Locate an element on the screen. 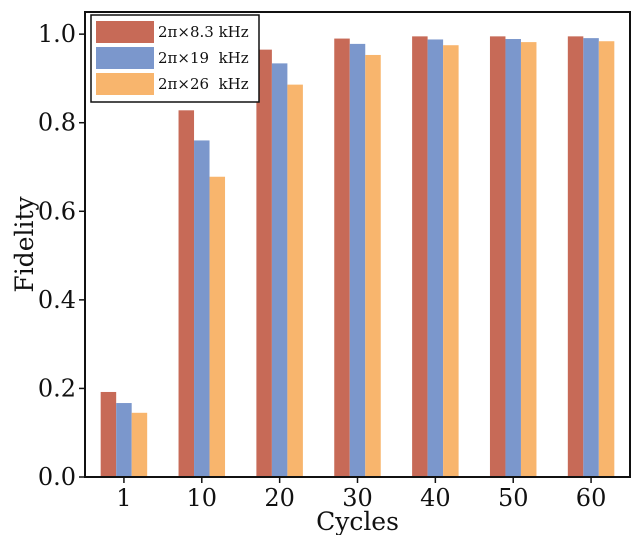  x-tick-label: 50 is located at coordinates (513, 498).